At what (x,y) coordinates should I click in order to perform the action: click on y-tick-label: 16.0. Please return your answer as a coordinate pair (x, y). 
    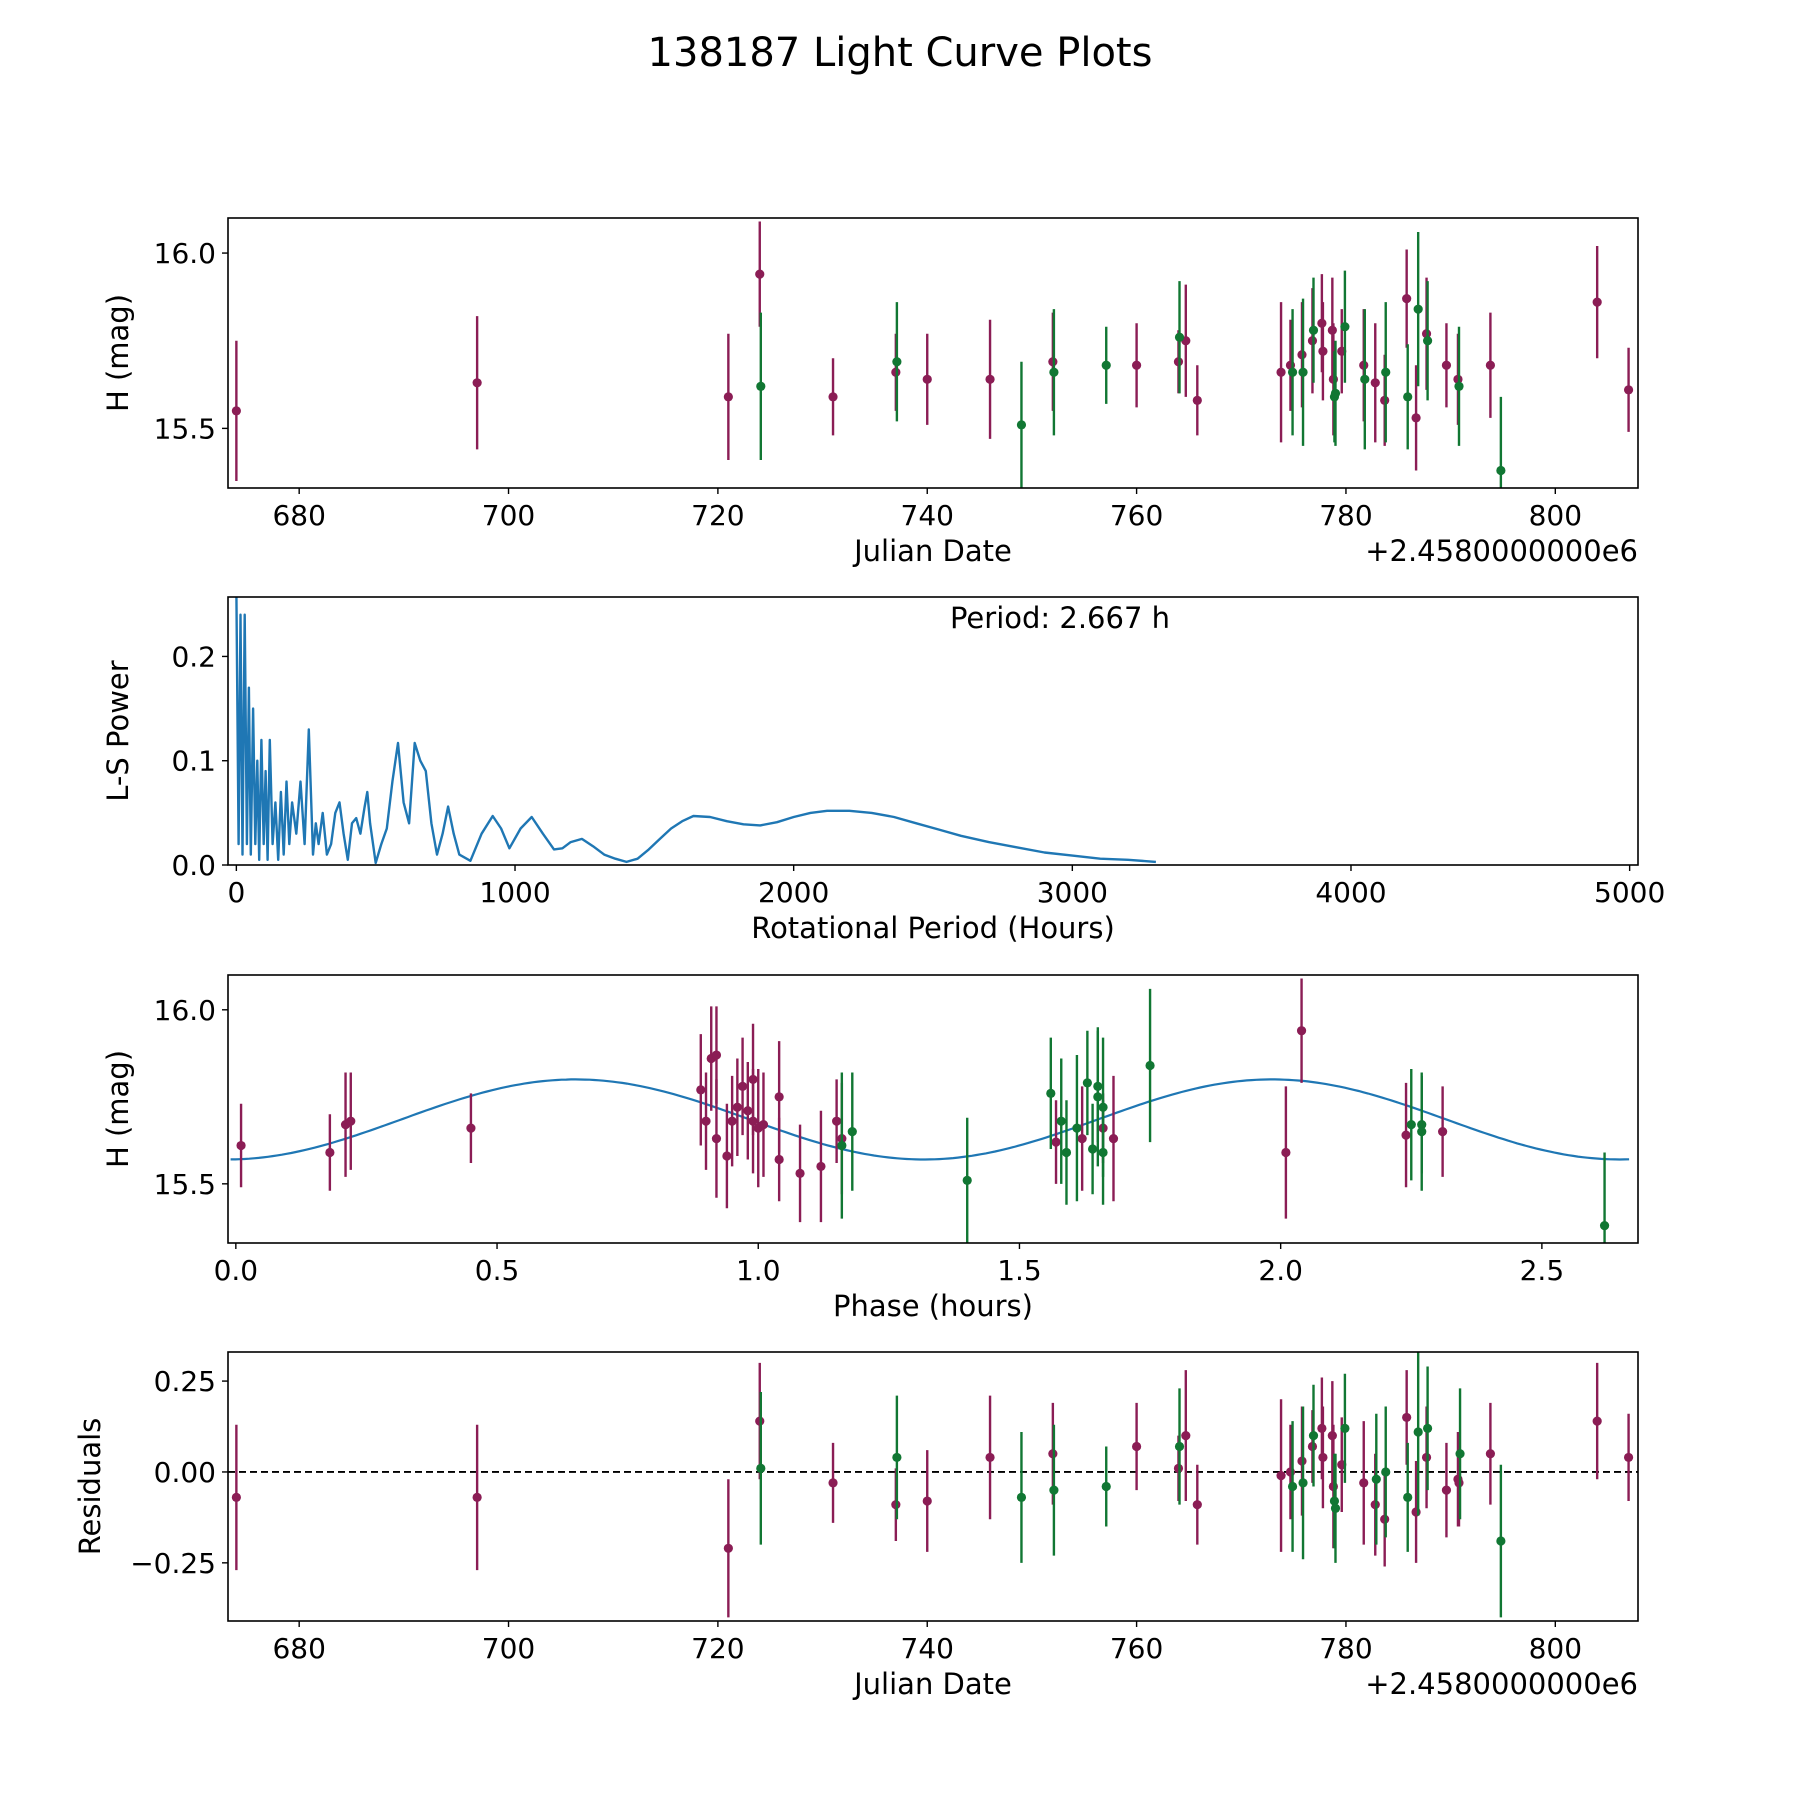
    Looking at the image, I should click on (185, 253).